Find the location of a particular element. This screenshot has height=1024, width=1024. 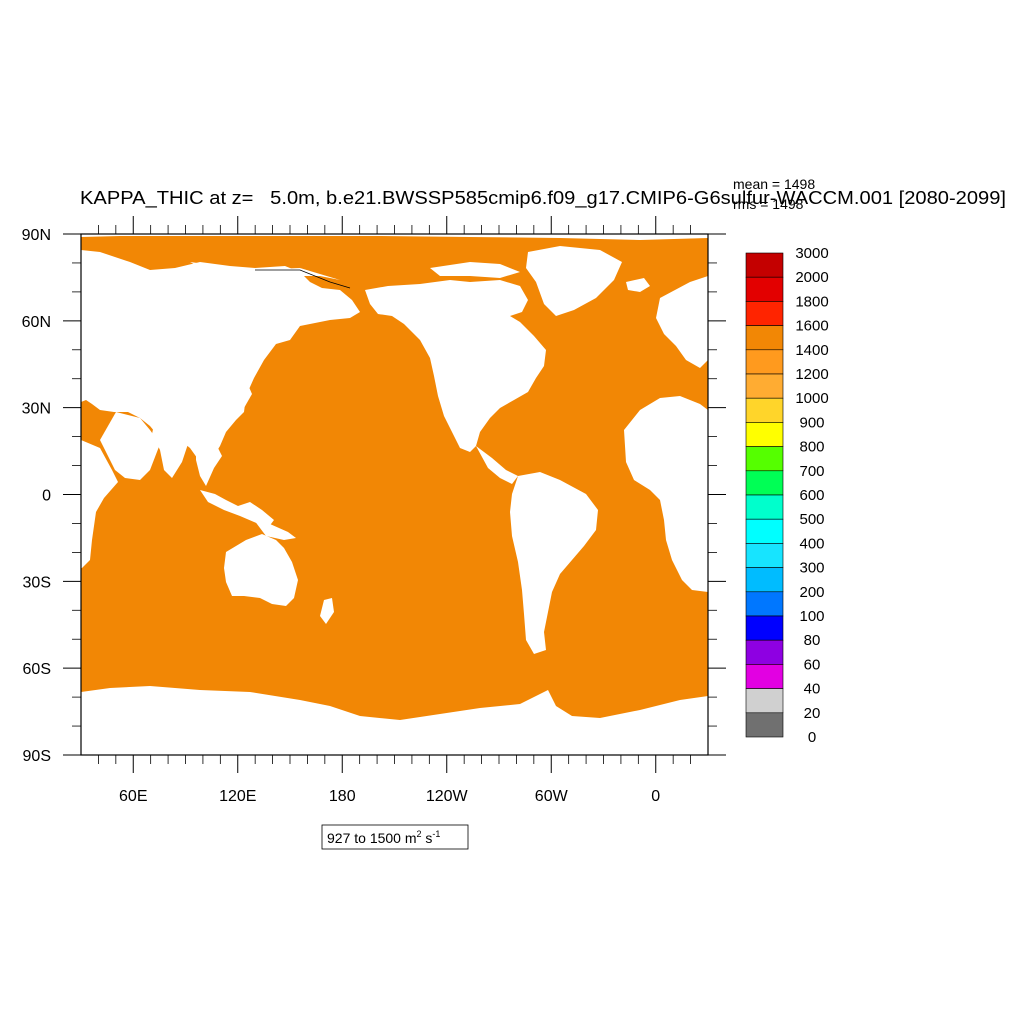

africa-west-land is located at coordinates (666, 494).